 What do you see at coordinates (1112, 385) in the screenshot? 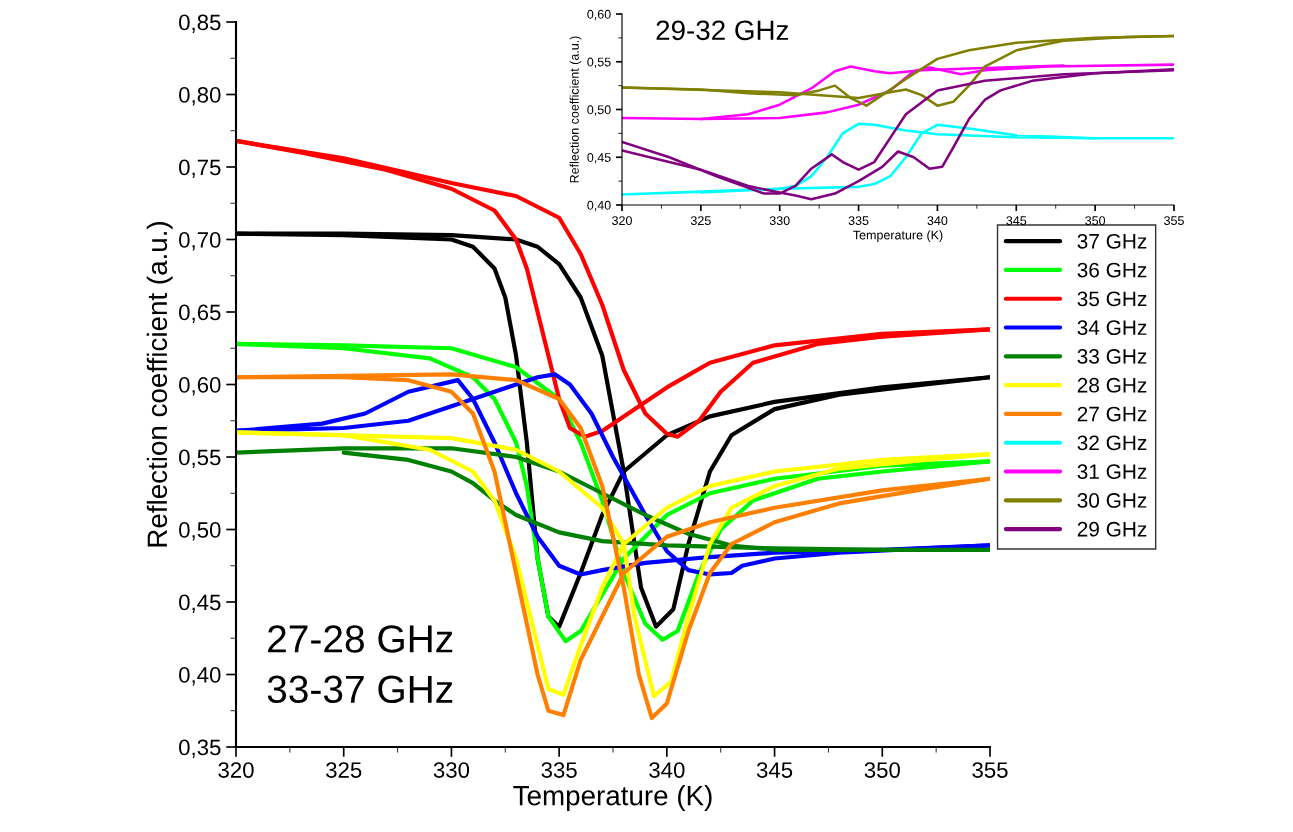
I see `legend-label: 28 GHz` at bounding box center [1112, 385].